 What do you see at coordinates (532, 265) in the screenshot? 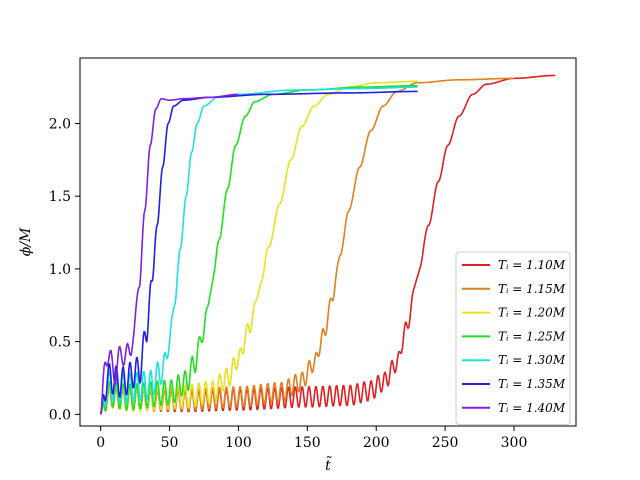
I see `legend-label: Tᵢ = 1.10M` at bounding box center [532, 265].